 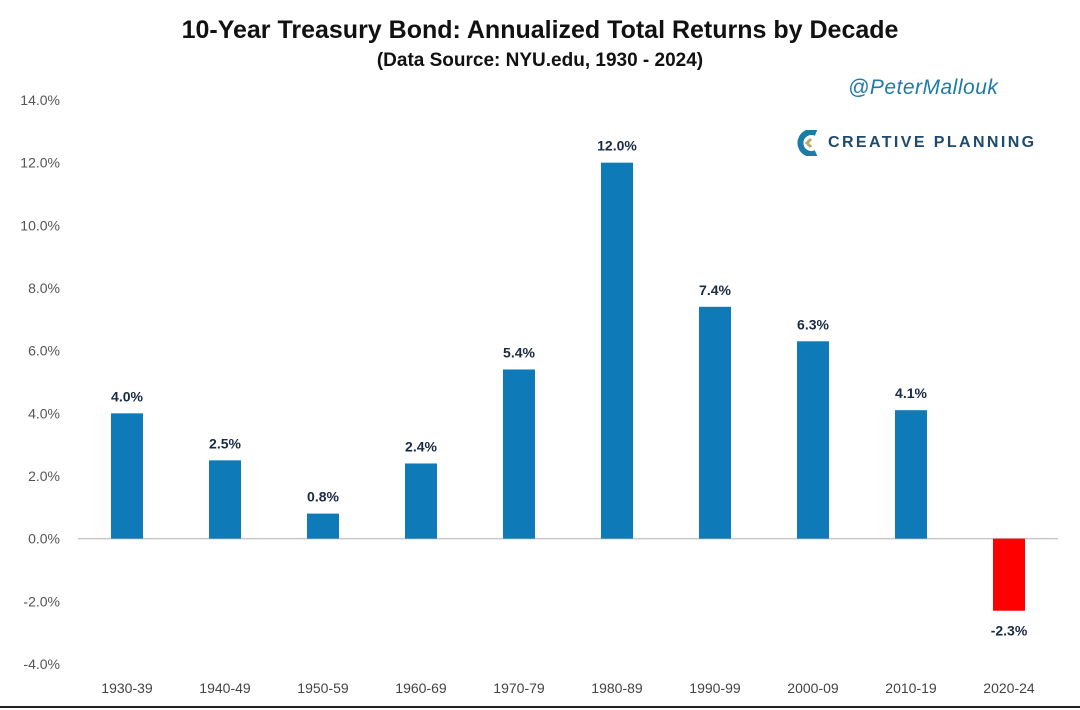 I want to click on y-tick-label: 12.0%, so click(x=40, y=163).